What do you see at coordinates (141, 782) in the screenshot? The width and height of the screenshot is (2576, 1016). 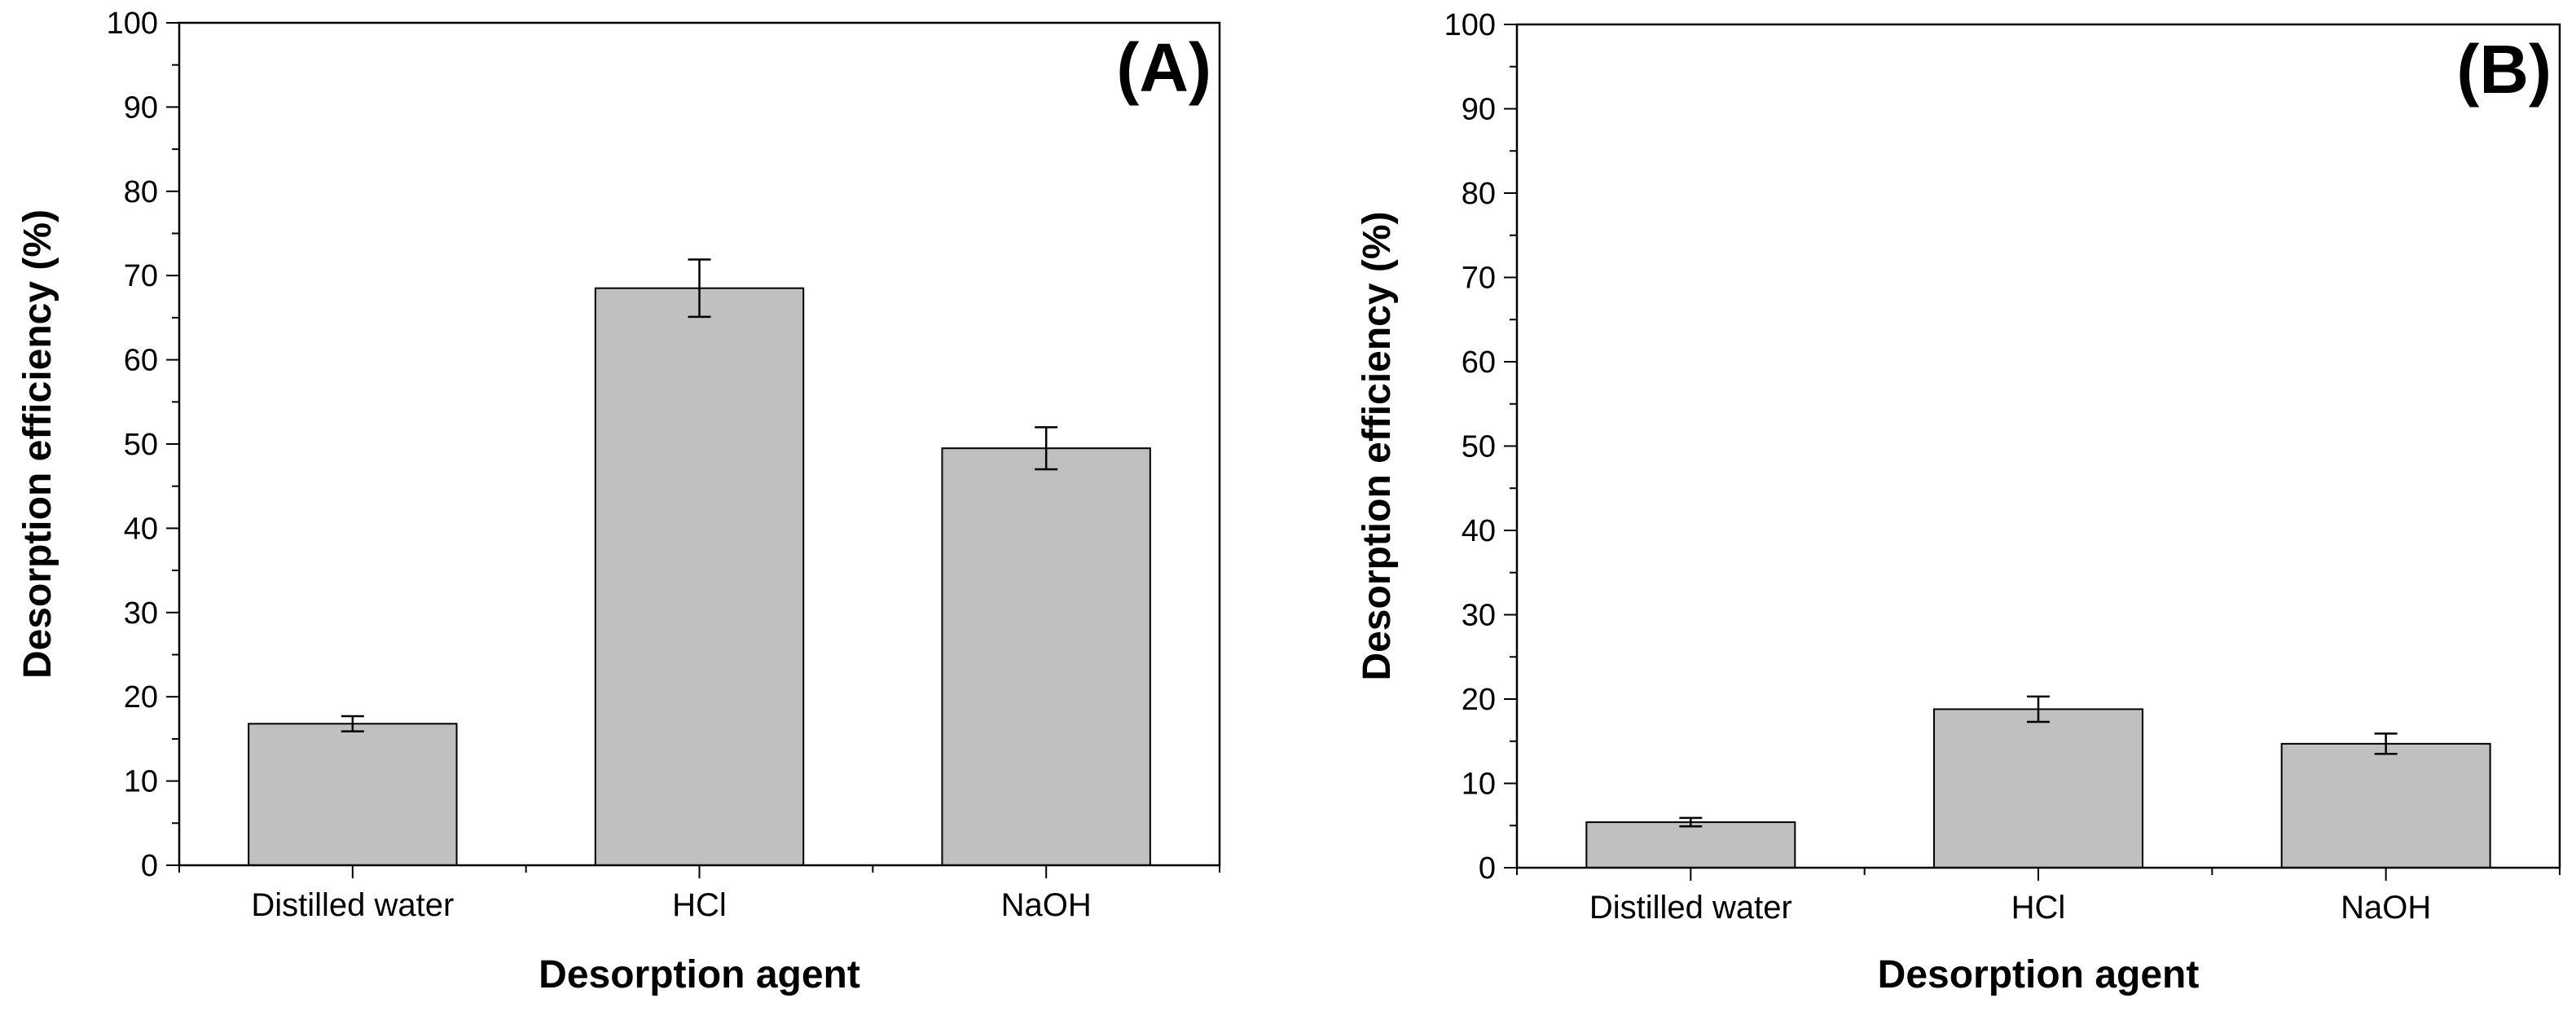 I see `chart-a-y-tick-label-1: 10` at bounding box center [141, 782].